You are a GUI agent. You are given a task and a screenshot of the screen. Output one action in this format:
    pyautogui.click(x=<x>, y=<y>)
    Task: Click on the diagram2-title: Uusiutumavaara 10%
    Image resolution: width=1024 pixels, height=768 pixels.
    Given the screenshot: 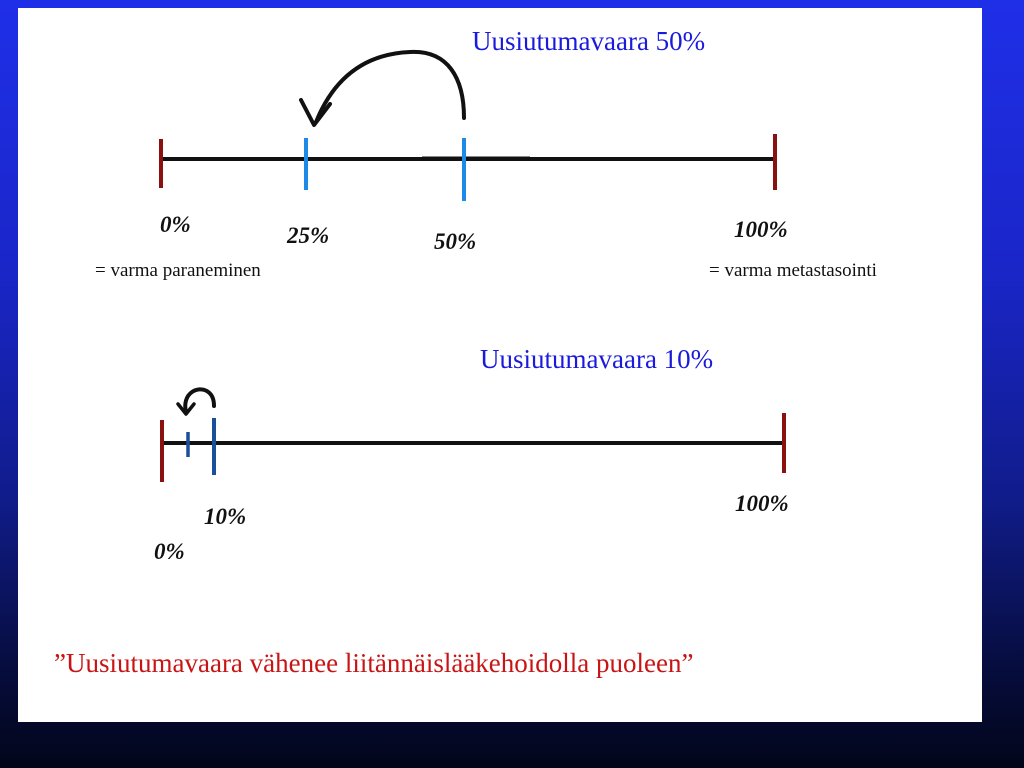 What is the action you would take?
    pyautogui.click(x=597, y=359)
    